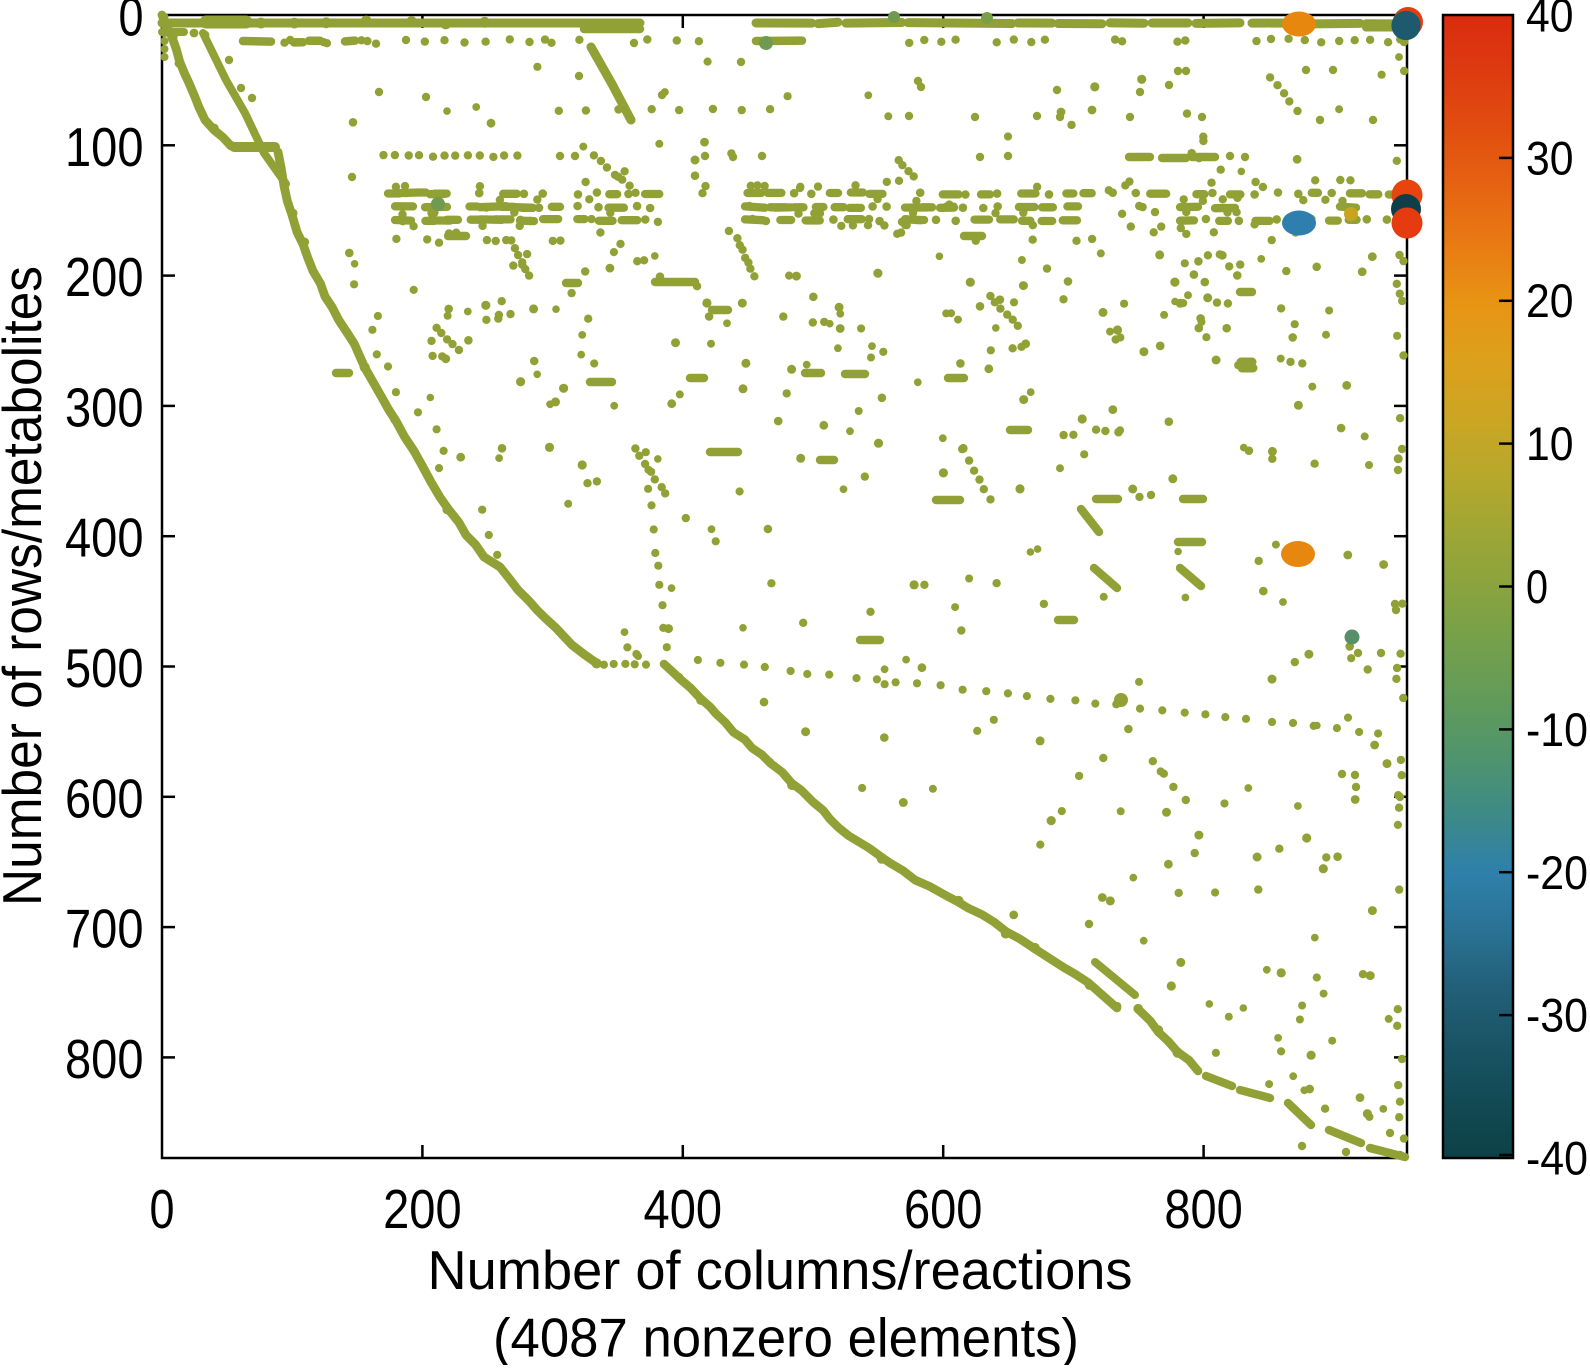  Describe the element at coordinates (1550, 21) in the screenshot. I see `svg-text: 40` at that location.